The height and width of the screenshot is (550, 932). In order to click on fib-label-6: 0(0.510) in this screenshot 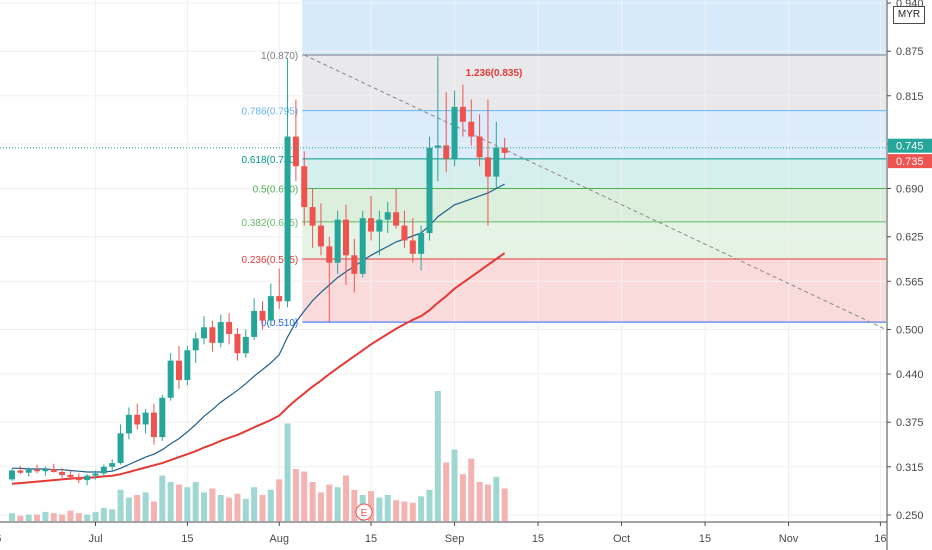, I will do `click(279, 323)`.